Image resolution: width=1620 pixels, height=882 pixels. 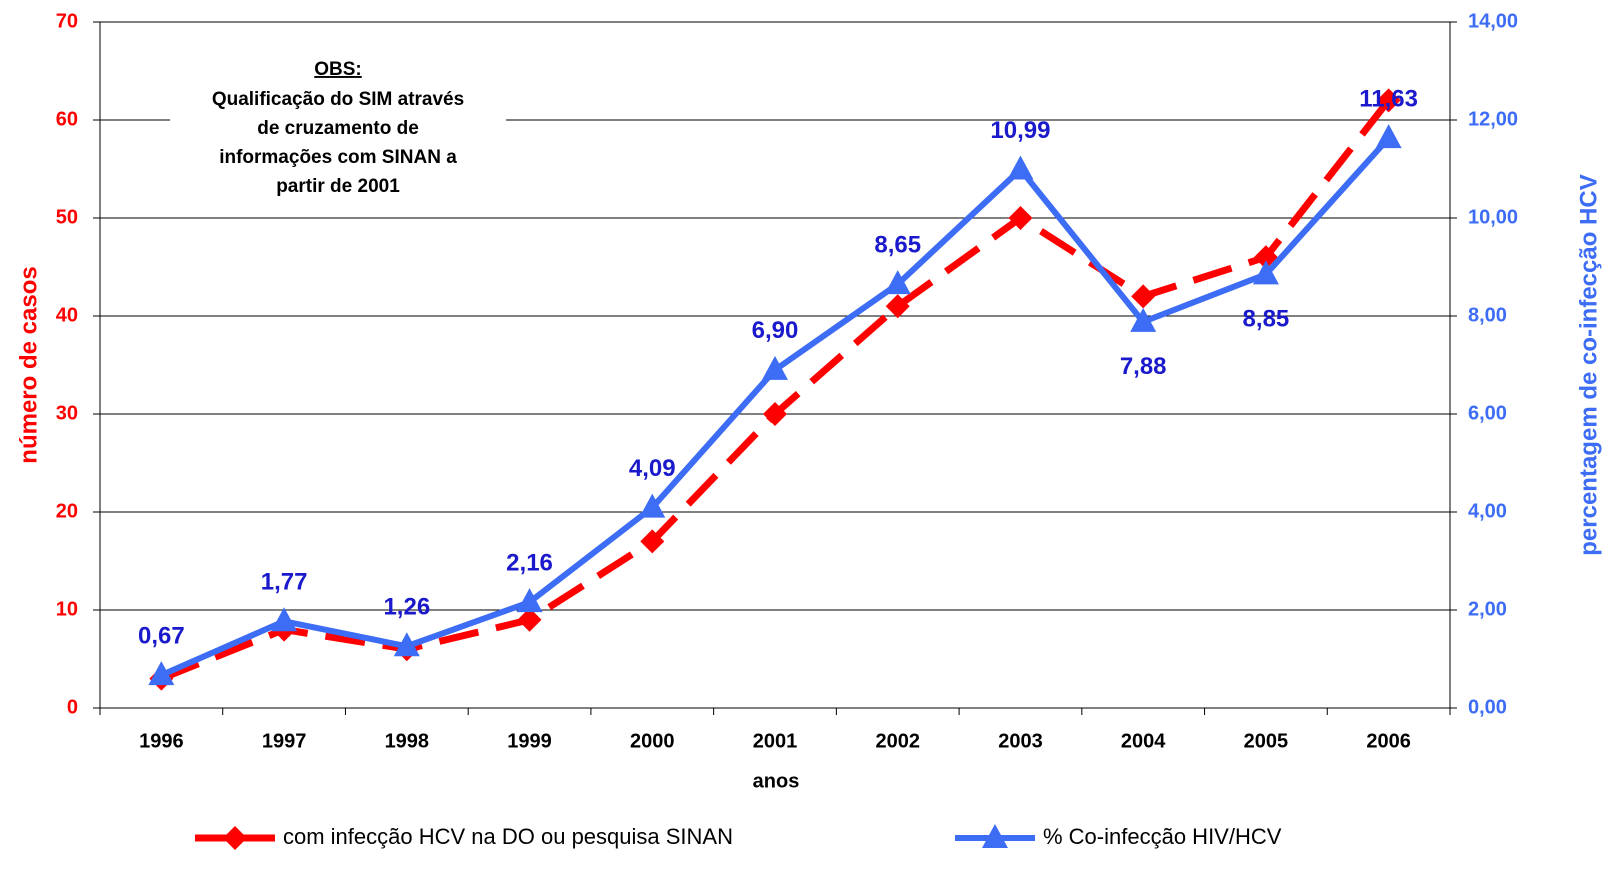 I want to click on x-tick-label: 1998, so click(x=407, y=741).